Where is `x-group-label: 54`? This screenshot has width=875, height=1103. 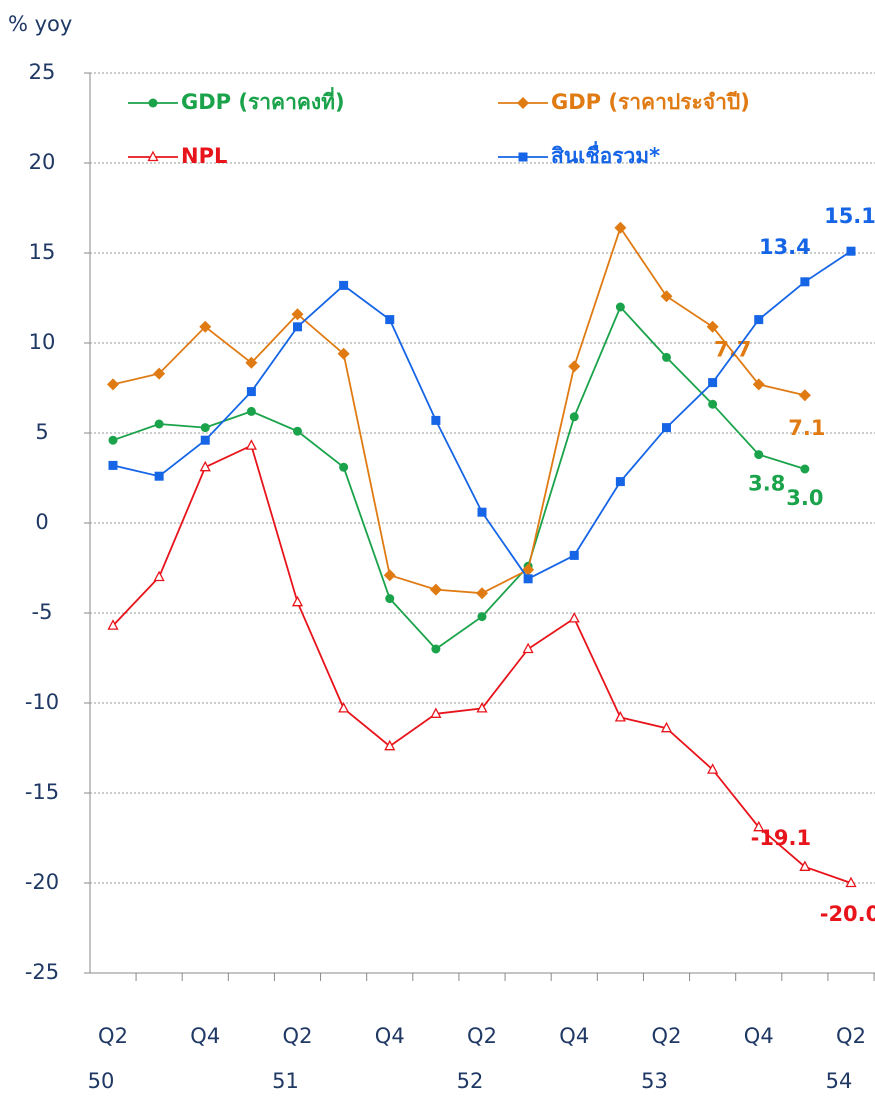
x-group-label: 54 is located at coordinates (839, 1081).